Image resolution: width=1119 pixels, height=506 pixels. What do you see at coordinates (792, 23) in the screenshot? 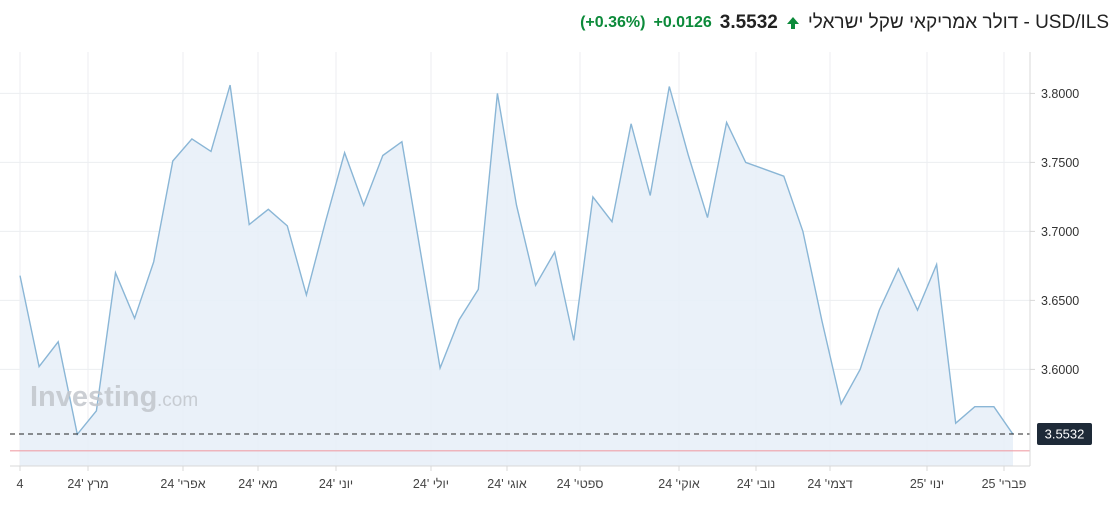
I see `arrow-up-icon` at bounding box center [792, 23].